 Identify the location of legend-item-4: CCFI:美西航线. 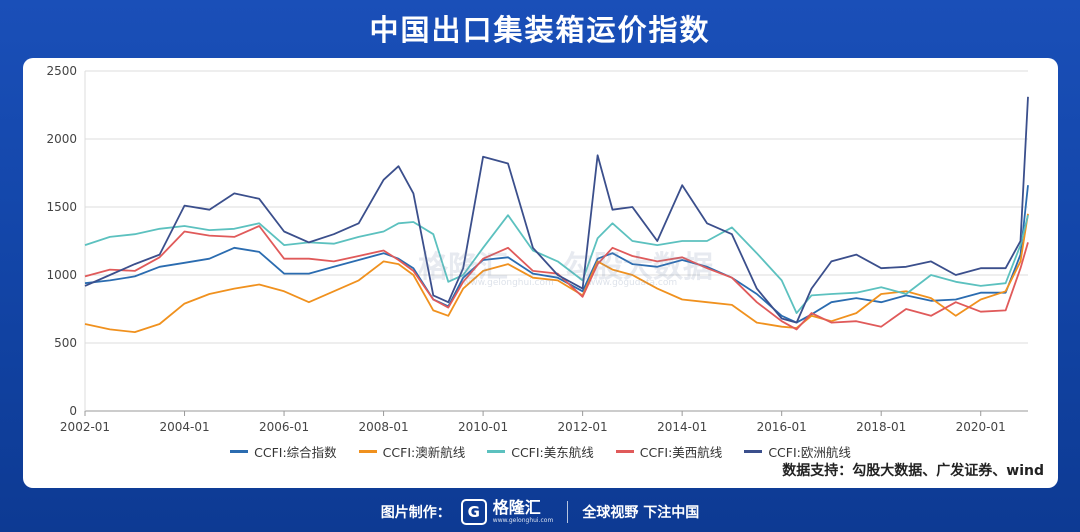
(669, 451).